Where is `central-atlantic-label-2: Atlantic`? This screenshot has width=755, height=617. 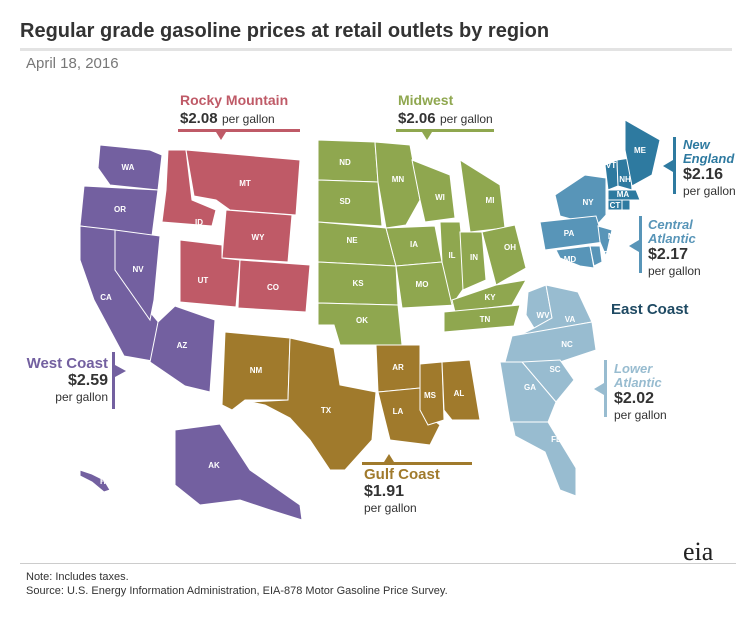 central-atlantic-label-2: Atlantic is located at coordinates (672, 238).